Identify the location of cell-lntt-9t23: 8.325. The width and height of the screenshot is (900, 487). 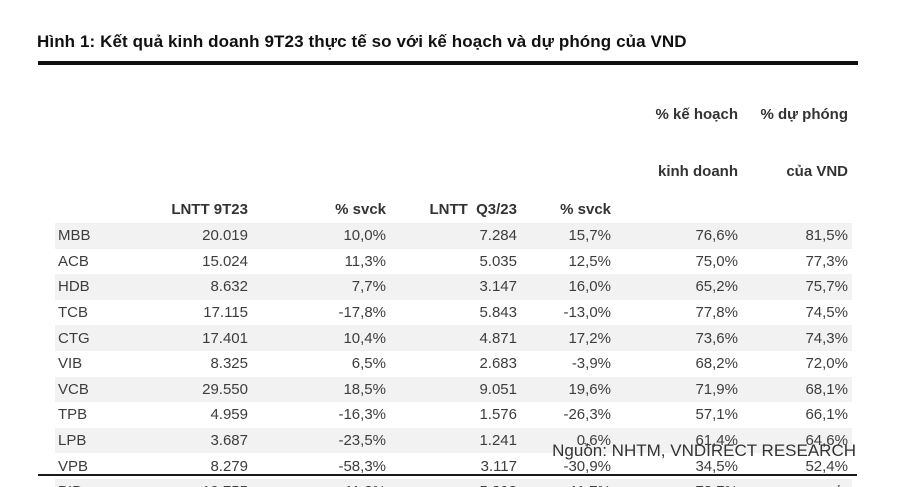
(229, 364).